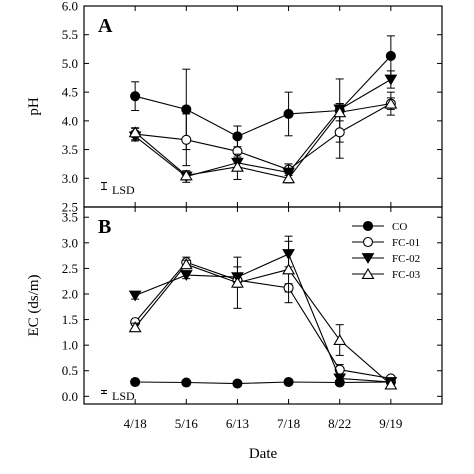 The height and width of the screenshot is (474, 474). I want to click on series-co, so click(263, 93).